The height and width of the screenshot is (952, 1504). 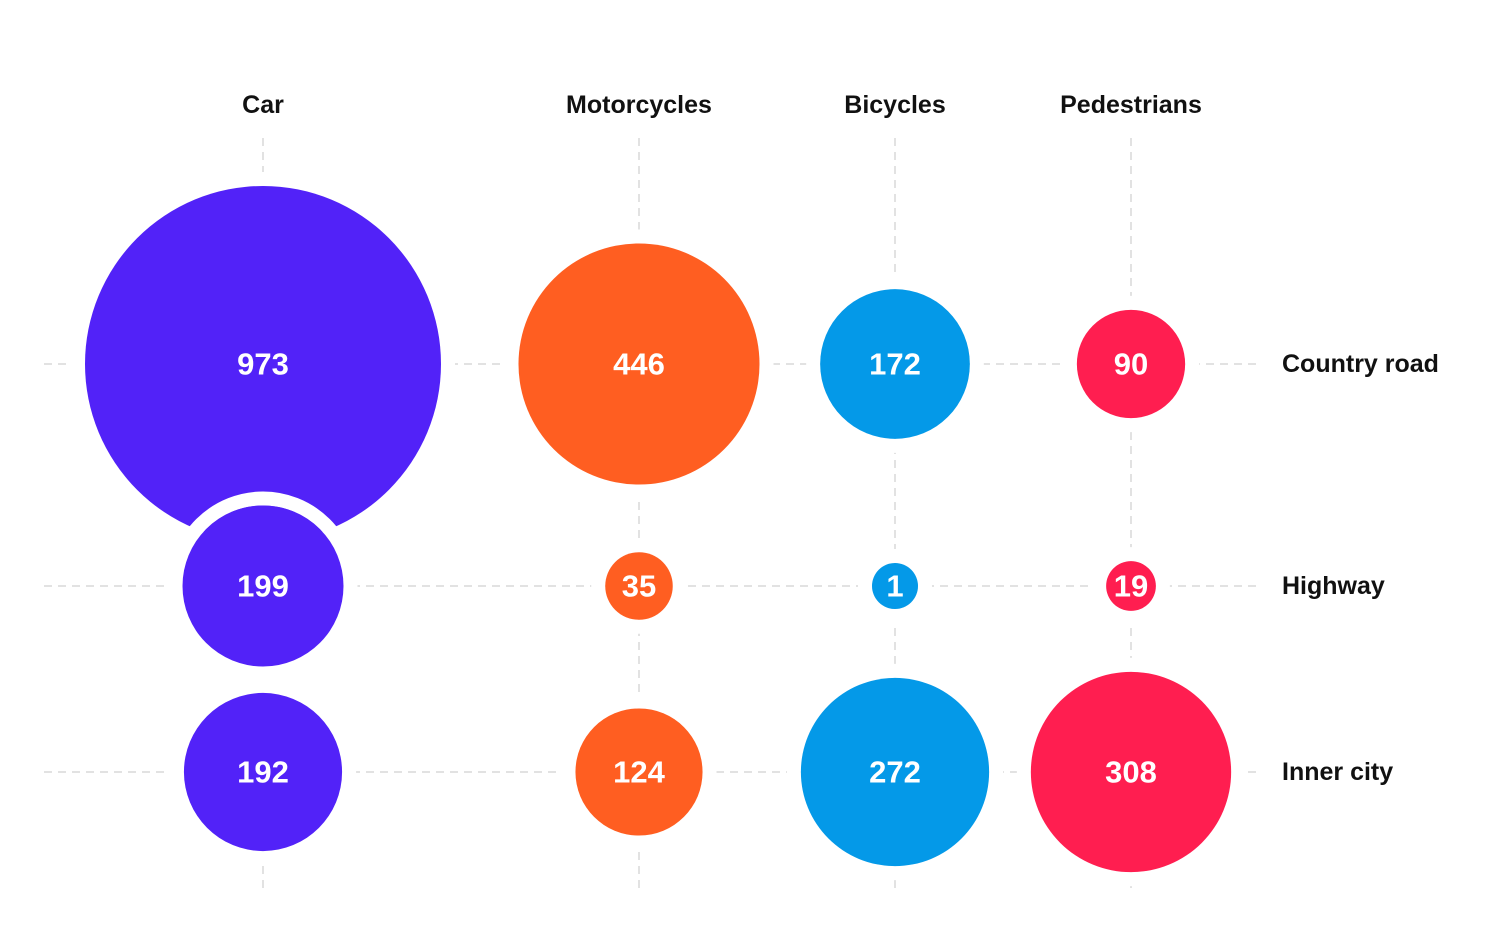 I want to click on bubble-value-label: 308, so click(x=1131, y=772).